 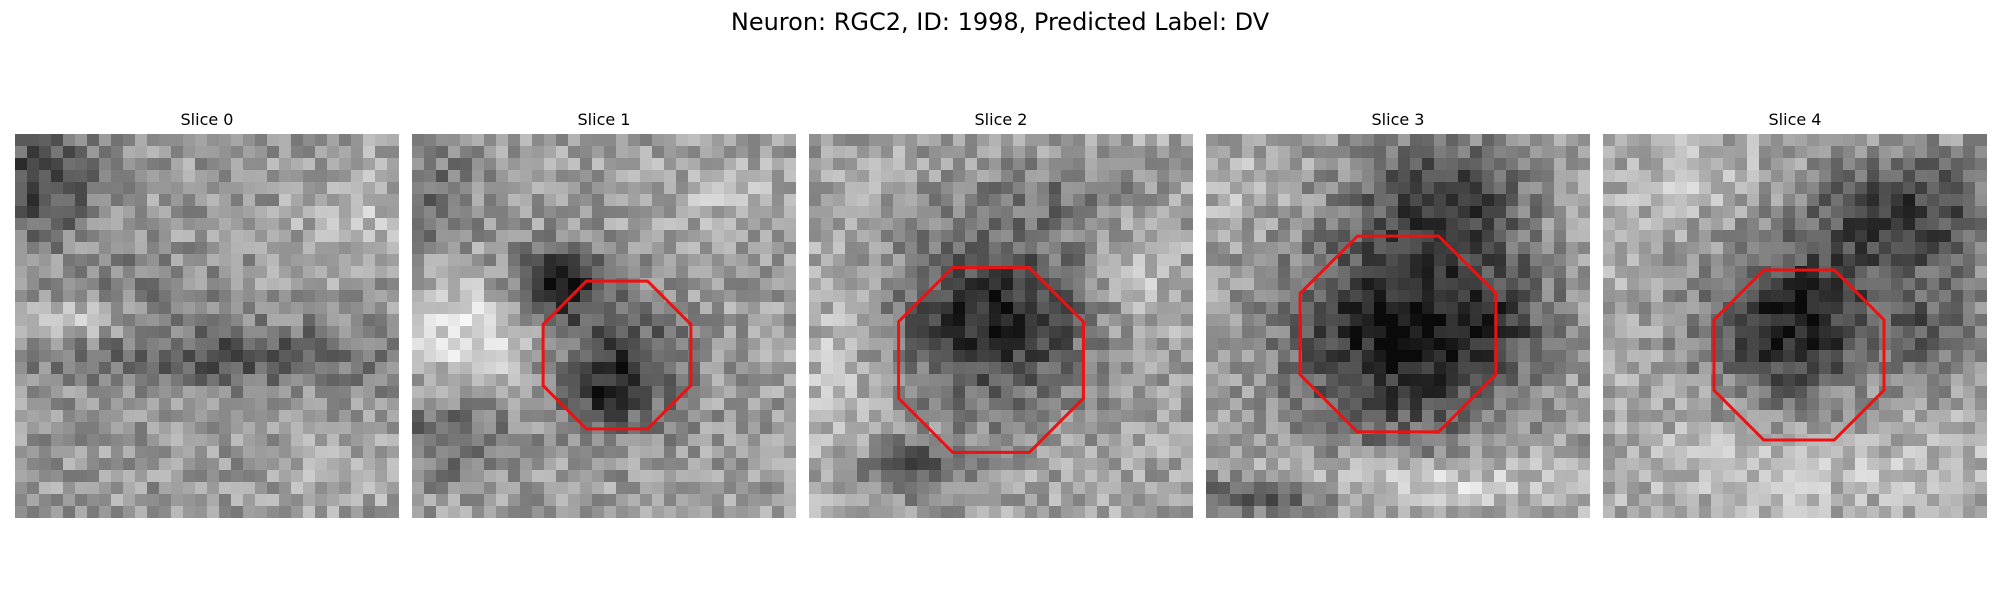 I want to click on slice-title-2: Slice 2, so click(x=1001, y=119).